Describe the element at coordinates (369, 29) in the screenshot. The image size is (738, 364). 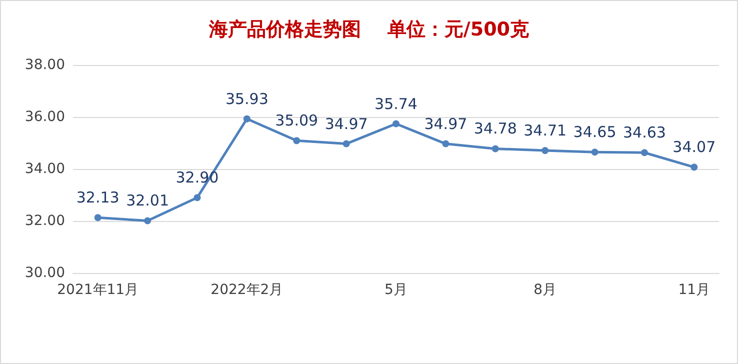
I see `chart-title: 海产品价格走势图 单位：元/500克` at that location.